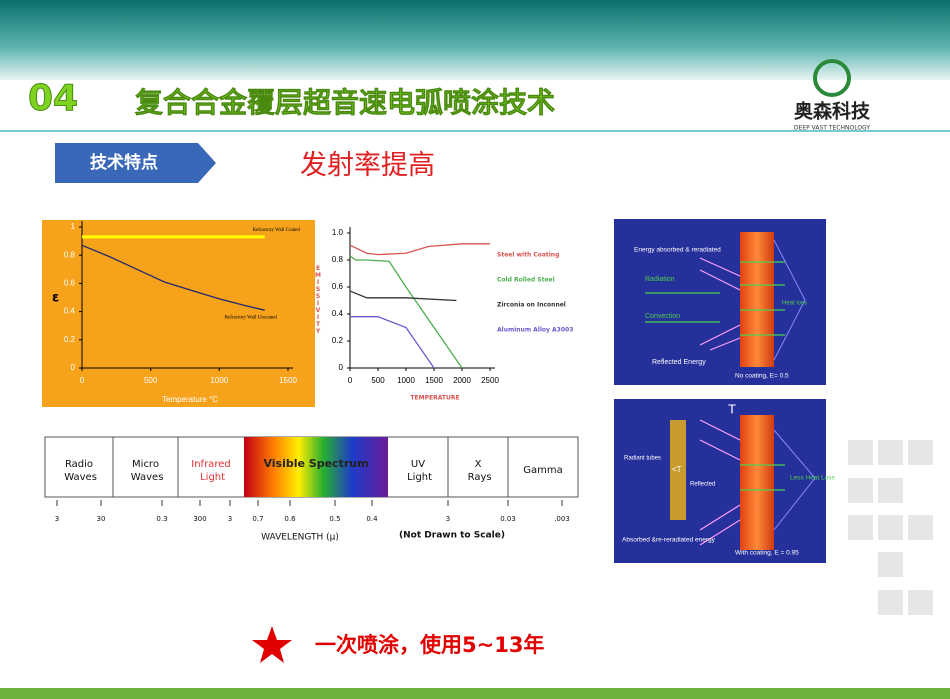 The image size is (950, 699). Describe the element at coordinates (531, 305) in the screenshot. I see `legend-label: Zirconia on Inconnel` at that location.